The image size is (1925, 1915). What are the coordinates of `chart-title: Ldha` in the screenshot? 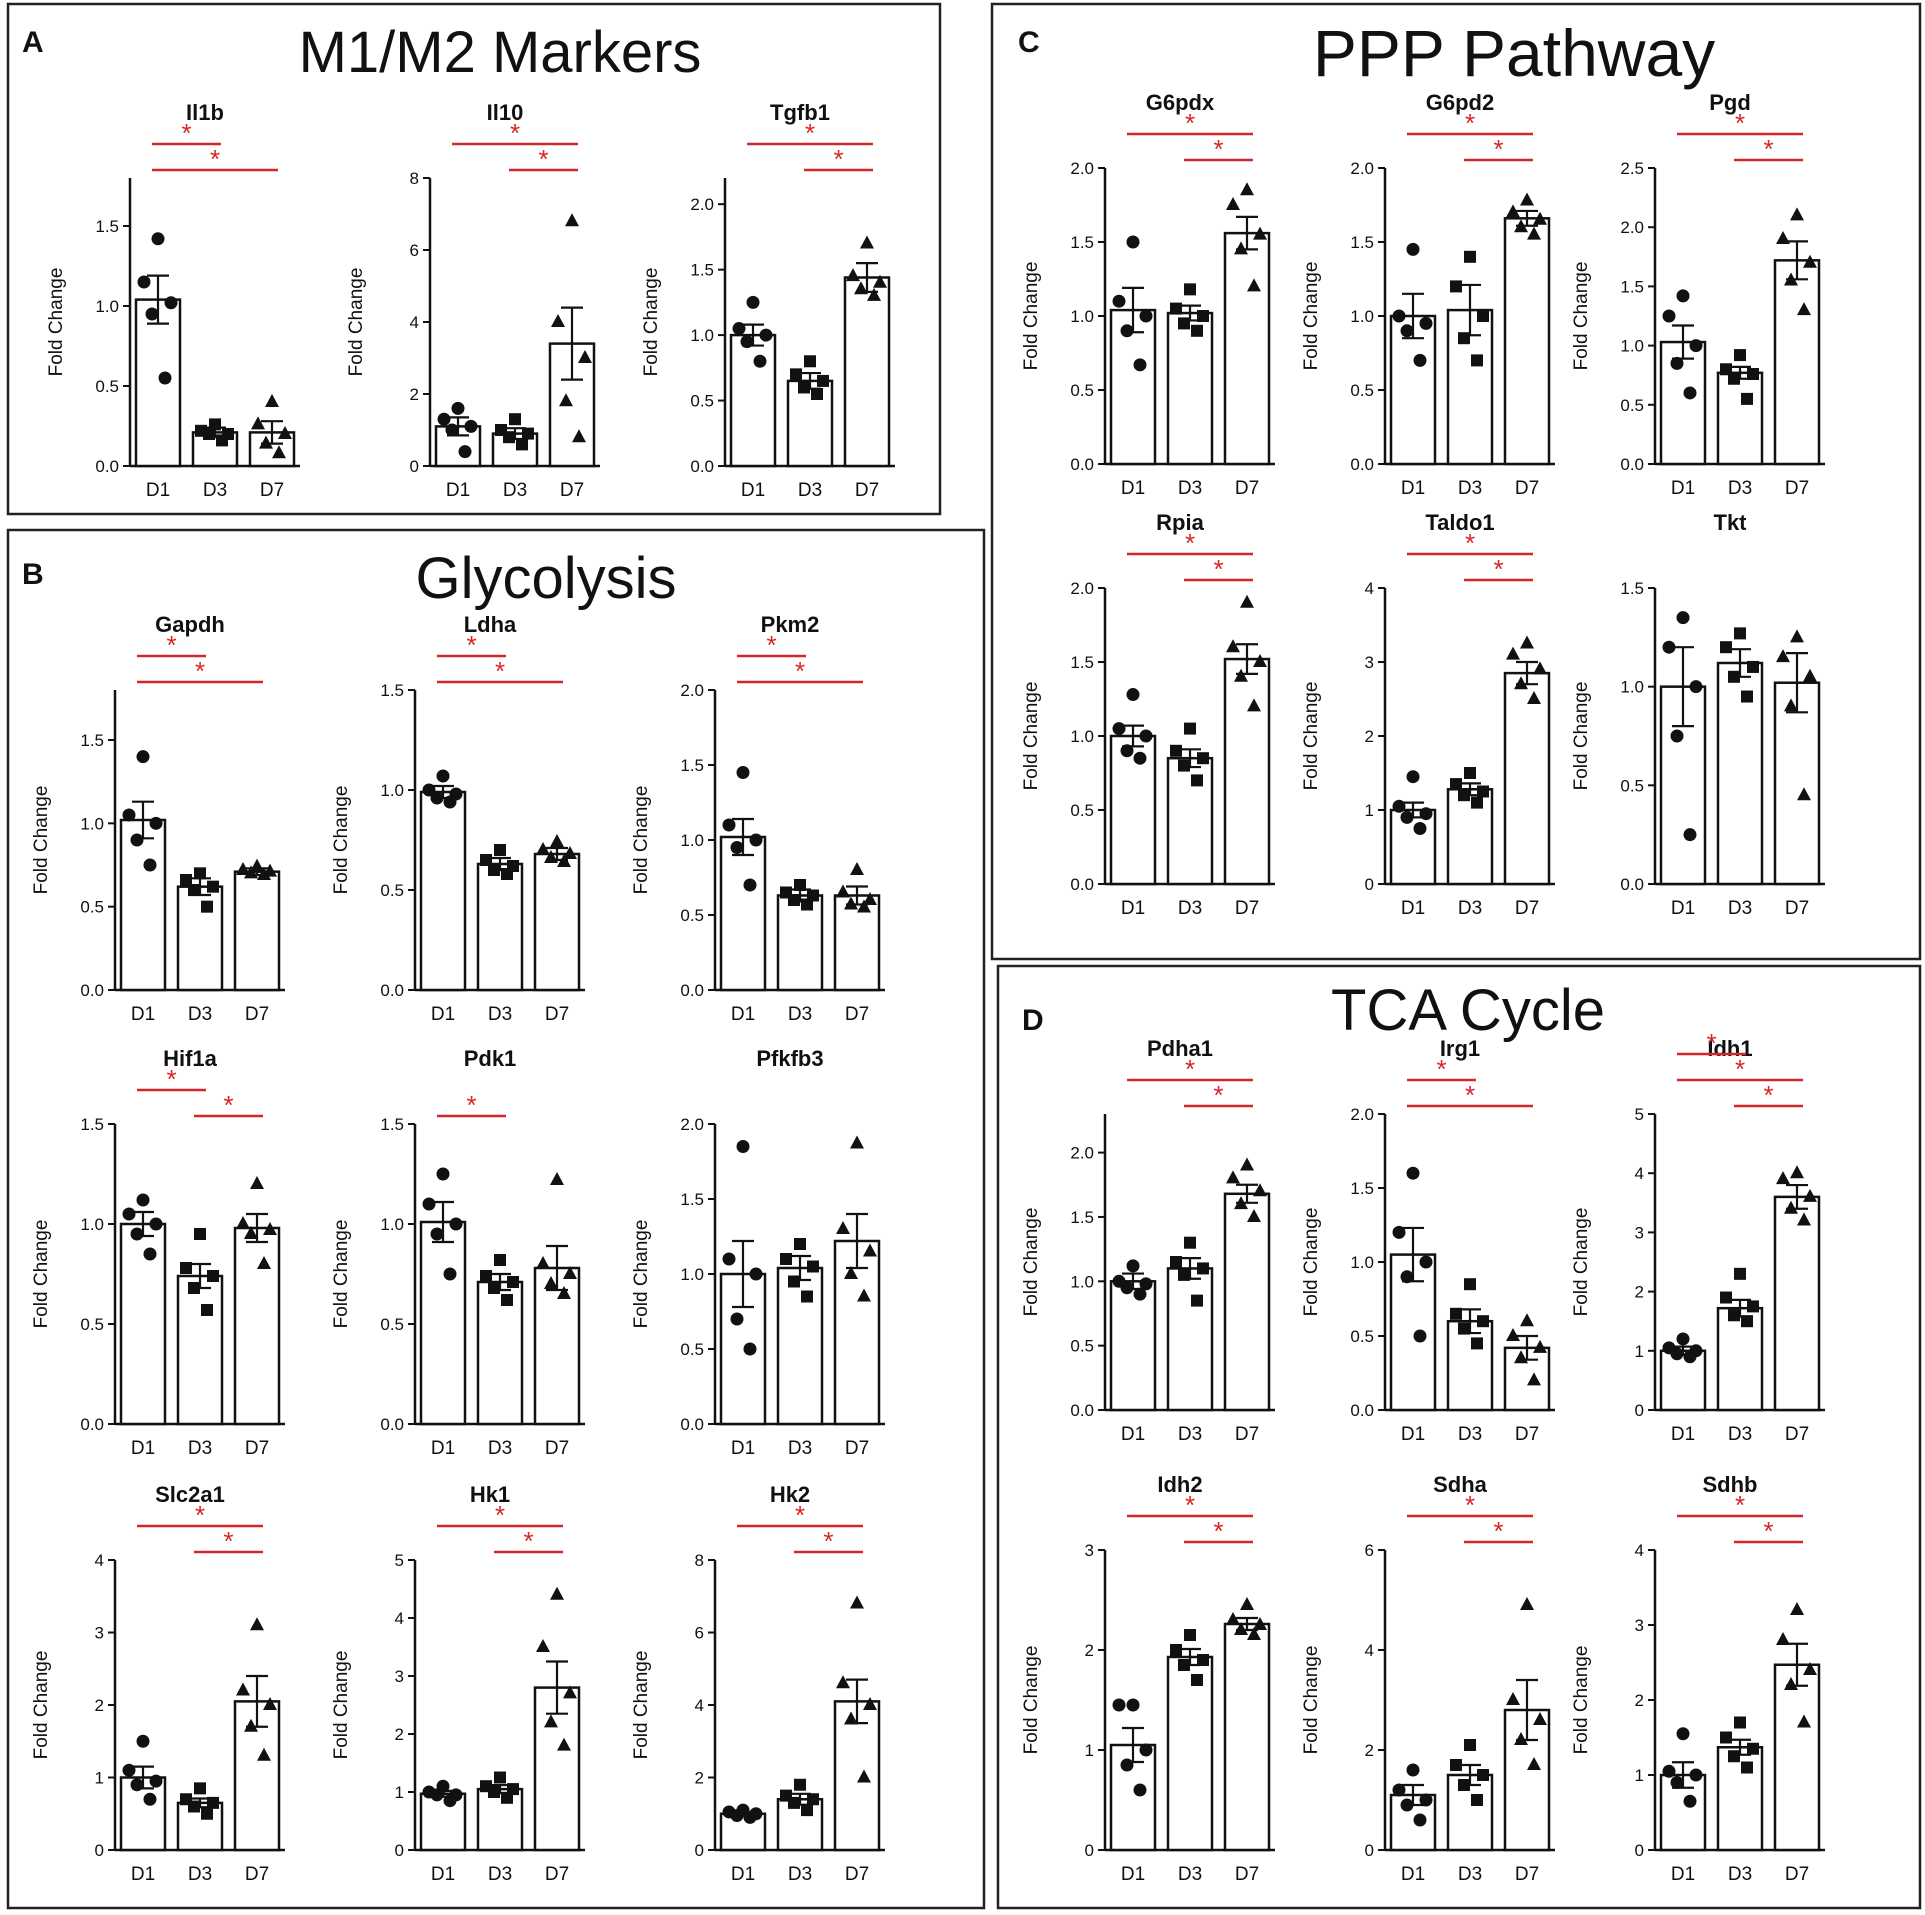 It's located at (490, 624).